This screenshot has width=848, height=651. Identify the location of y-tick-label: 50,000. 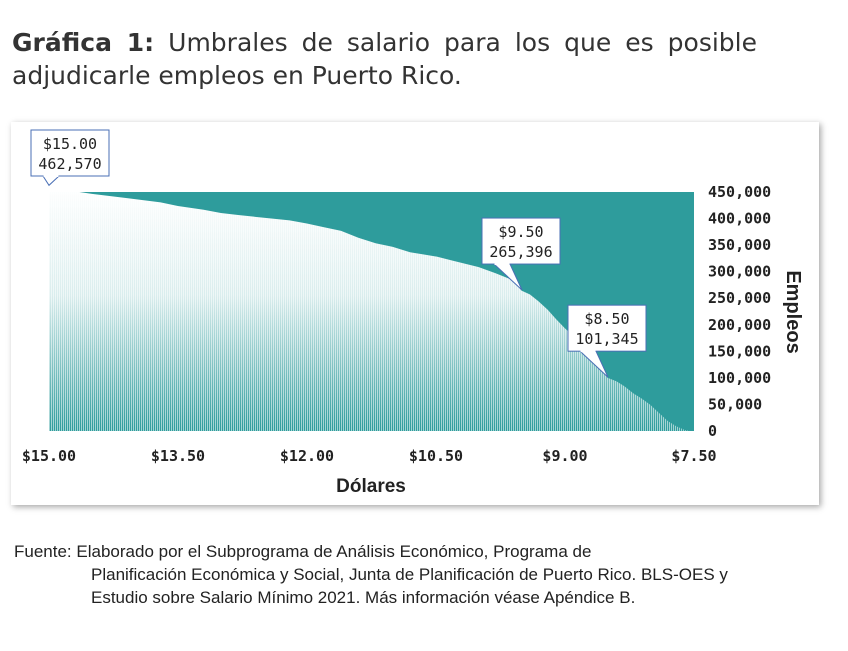
(735, 404).